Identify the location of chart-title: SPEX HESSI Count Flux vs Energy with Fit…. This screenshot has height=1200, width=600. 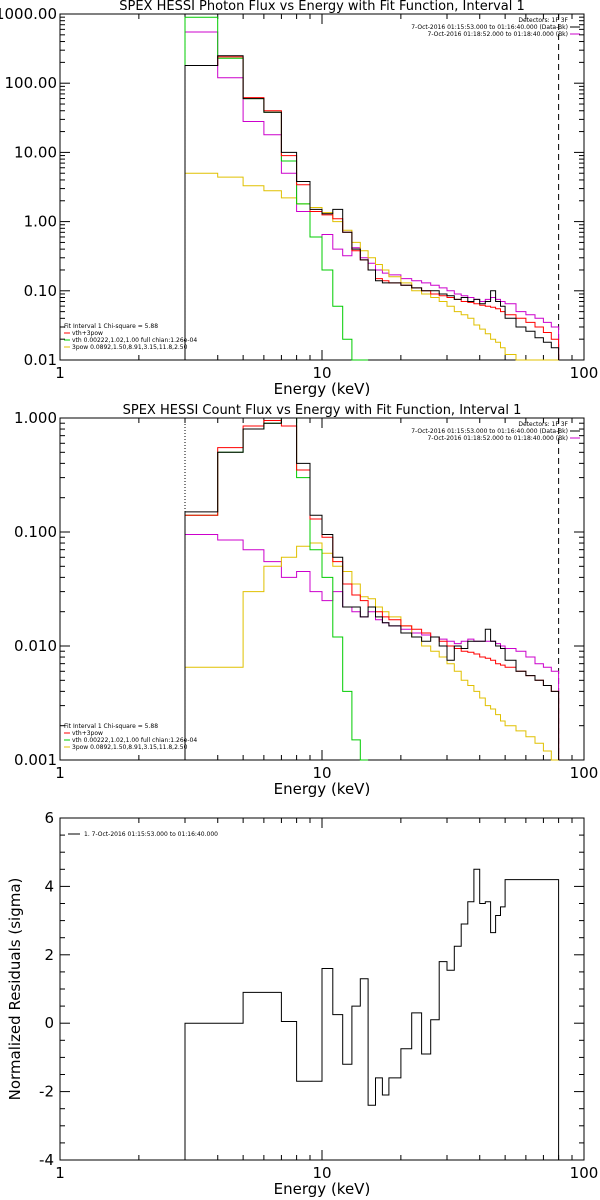
(322, 410).